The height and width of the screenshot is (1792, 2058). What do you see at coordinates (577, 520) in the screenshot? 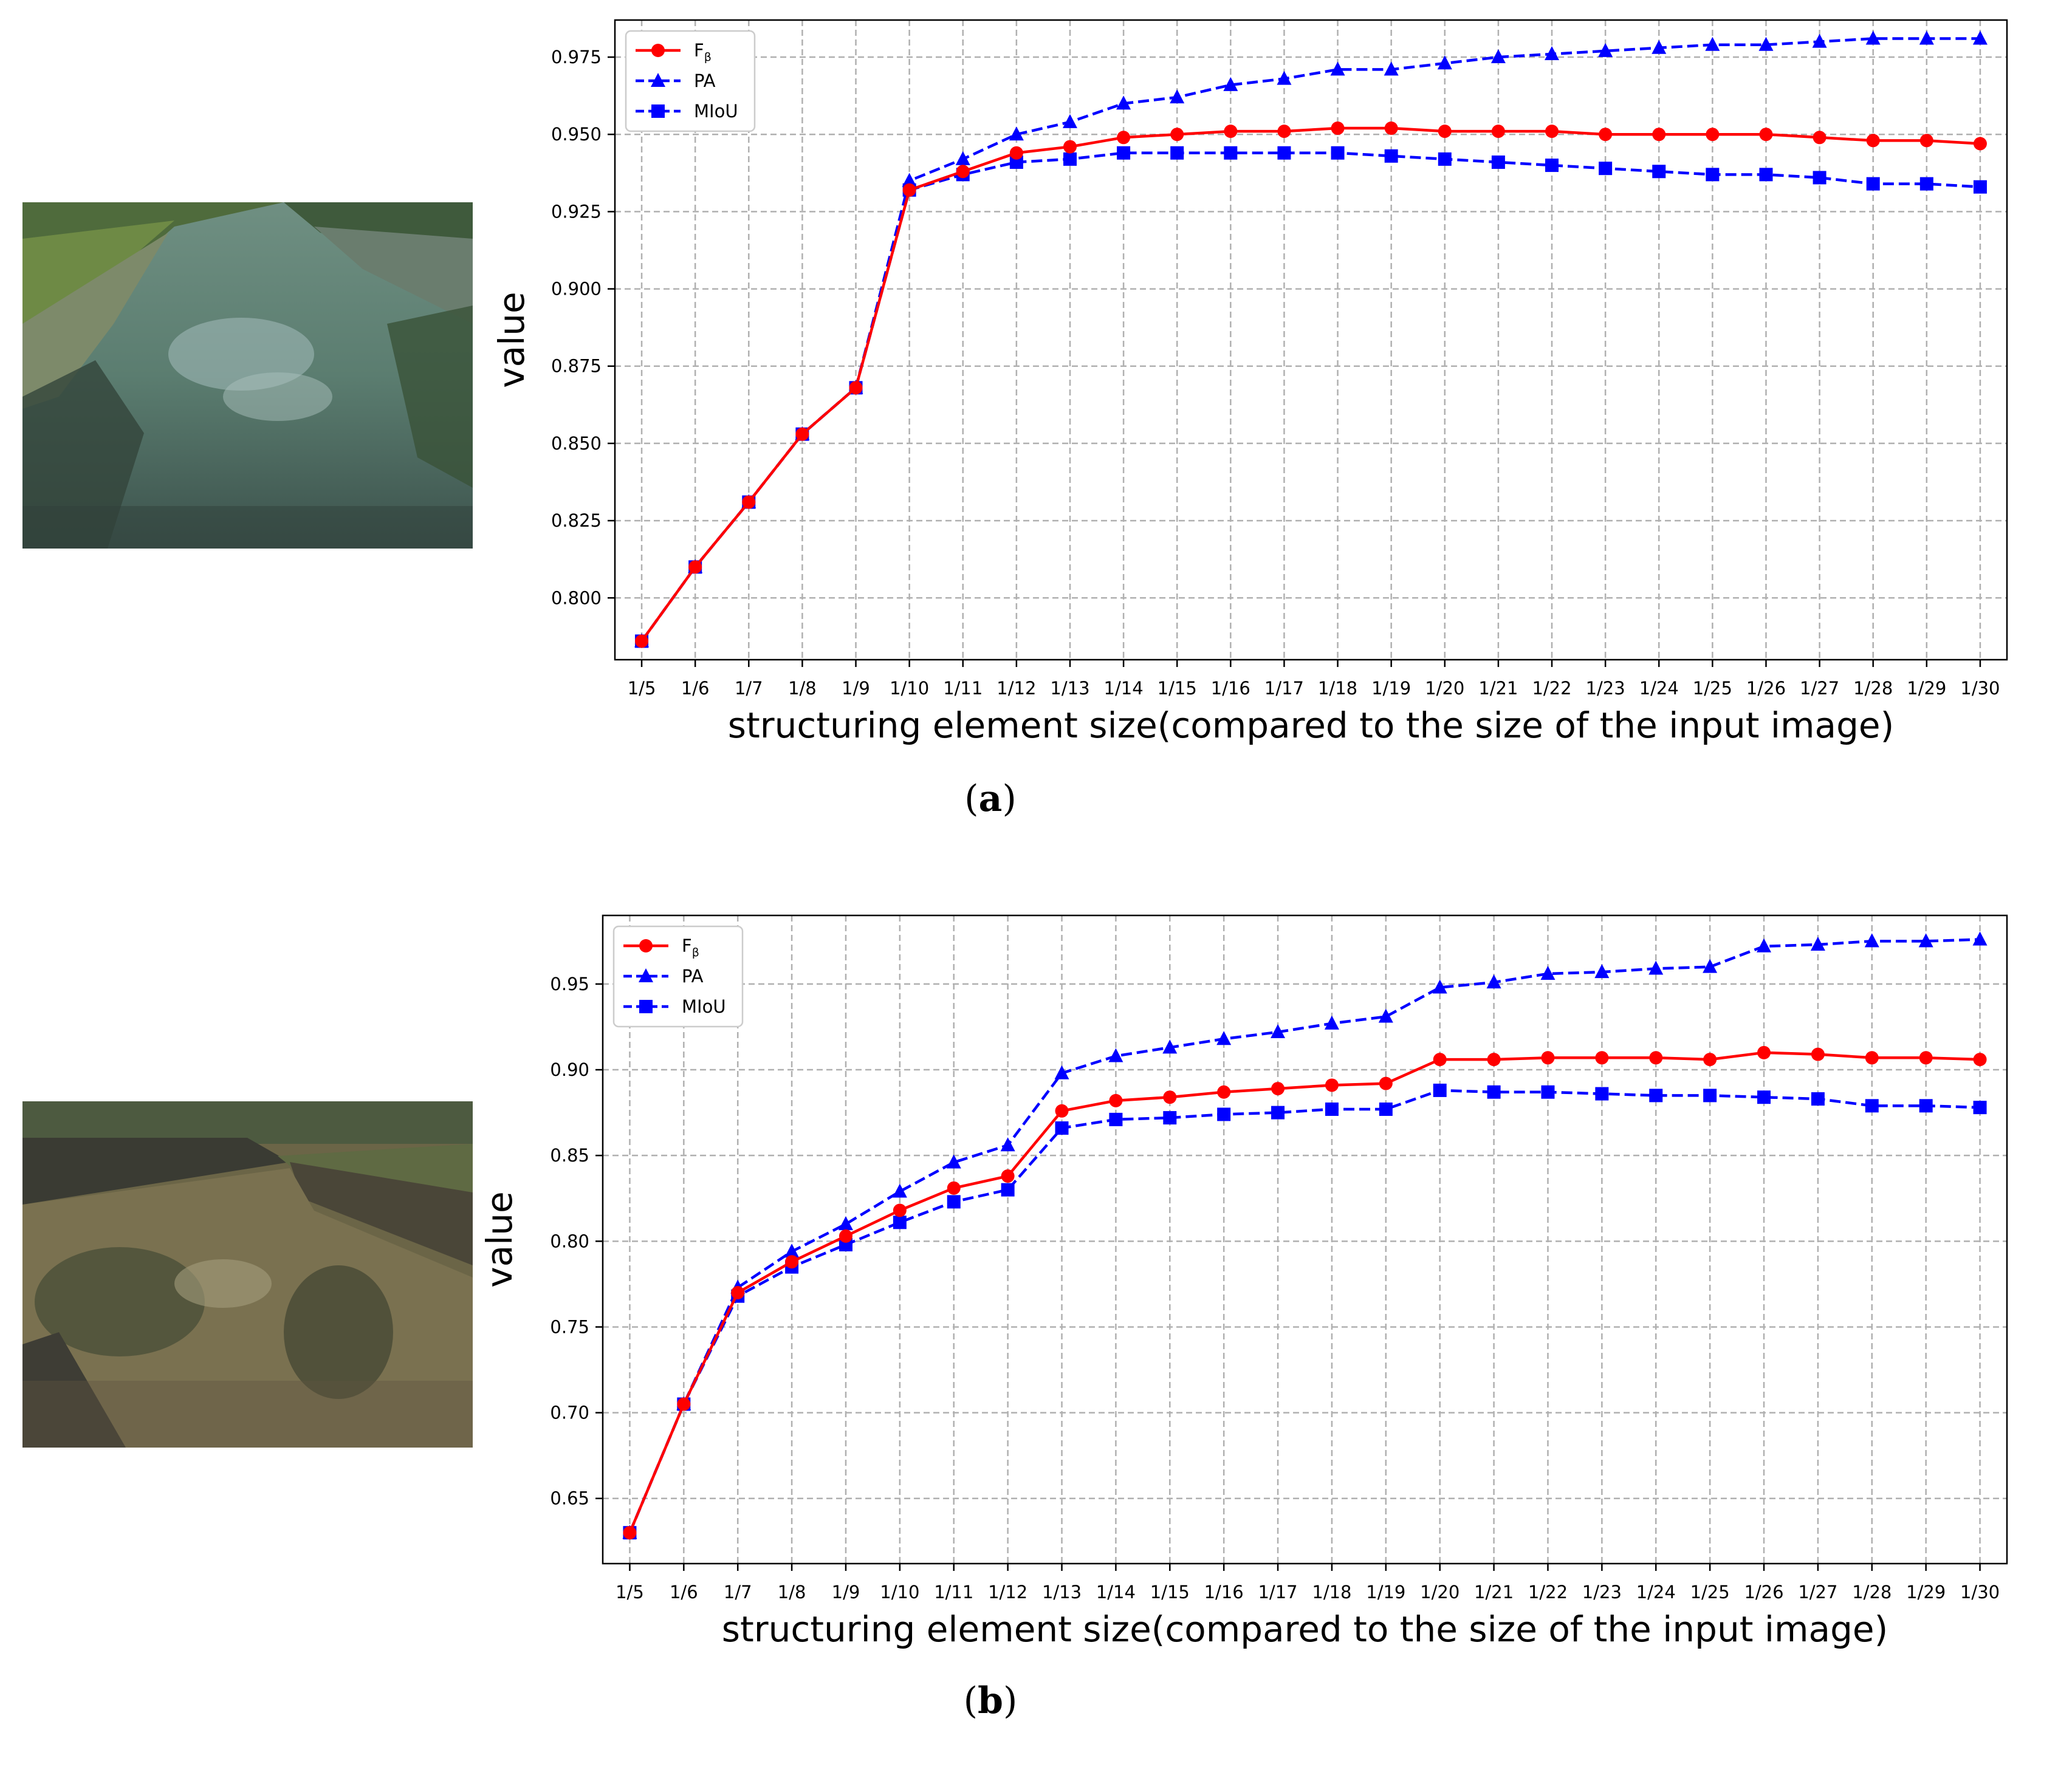
I see `y-tick-label: 0.825` at bounding box center [577, 520].